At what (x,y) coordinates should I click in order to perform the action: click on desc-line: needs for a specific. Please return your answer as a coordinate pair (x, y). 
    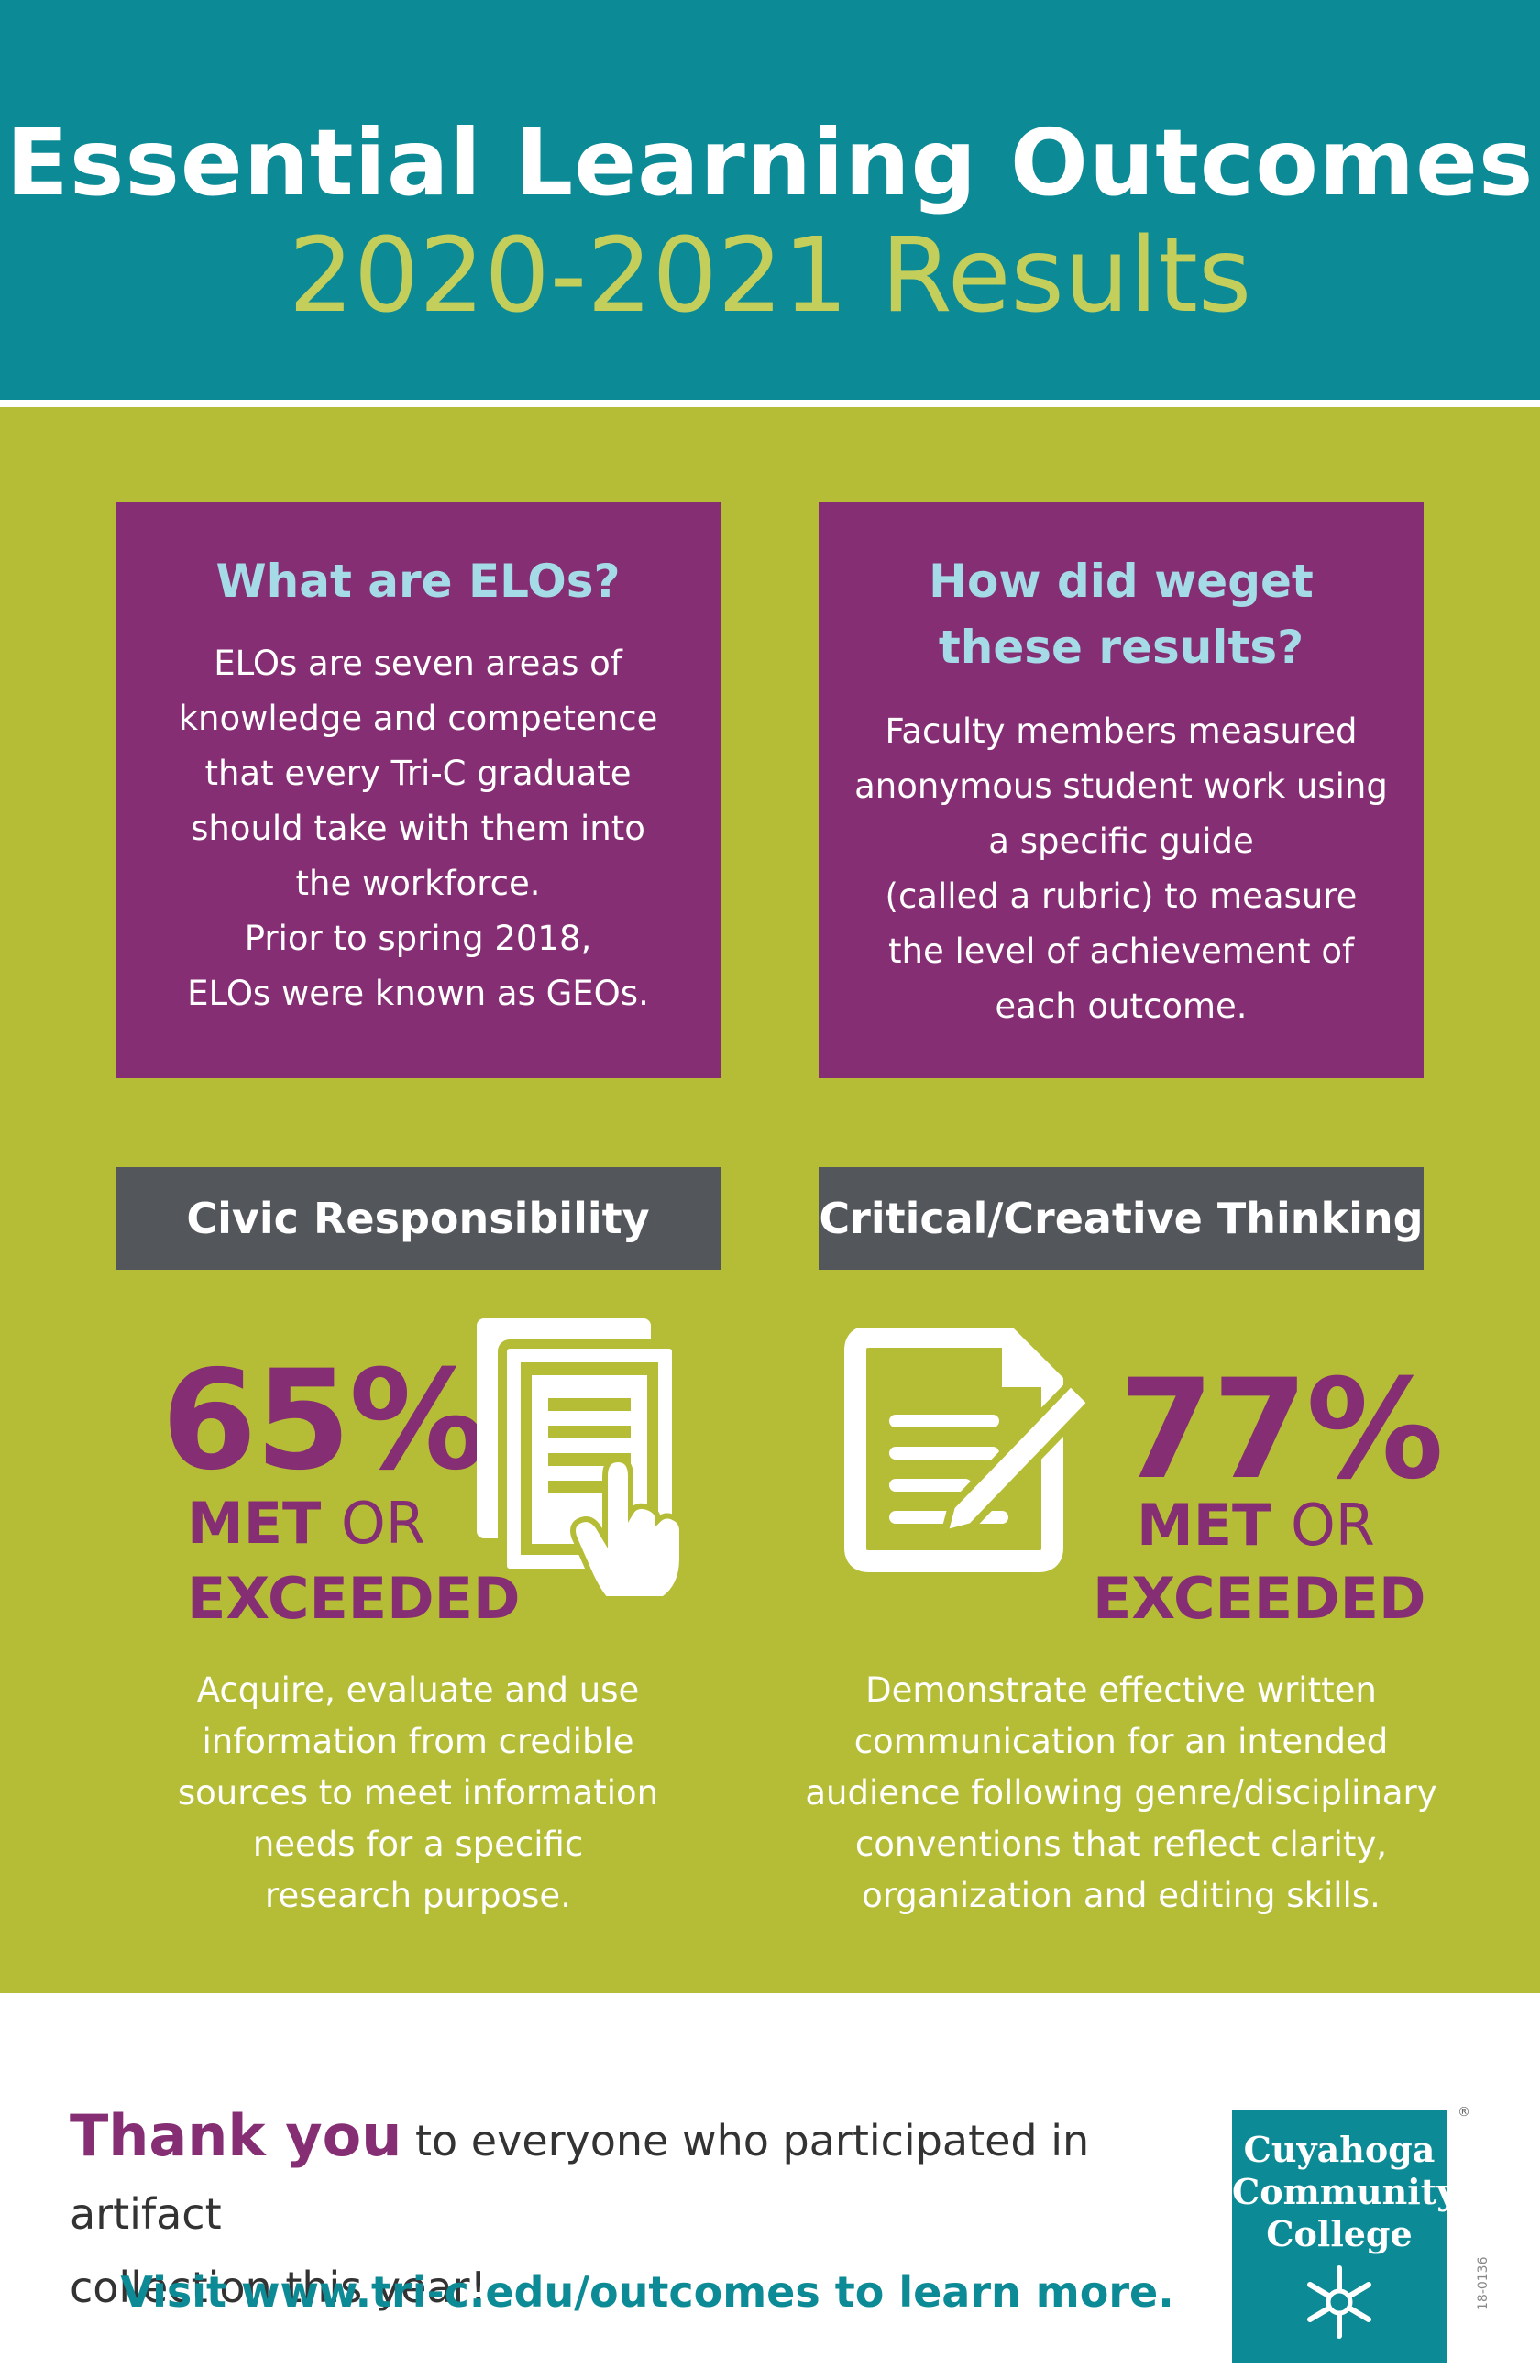
    Looking at the image, I should click on (418, 1844).